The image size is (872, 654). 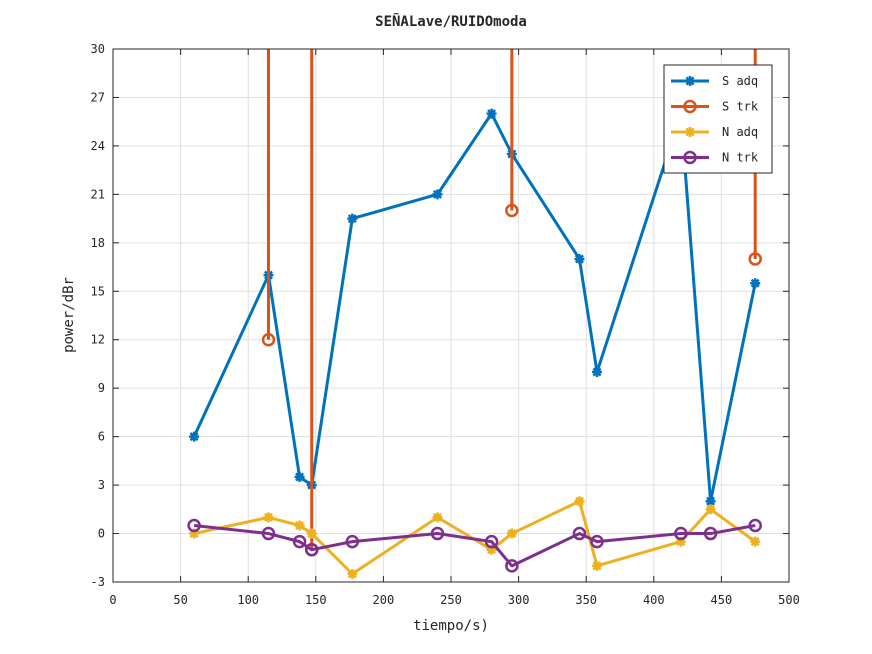 I want to click on legend: S adq S trk N adq N trk, so click(x=718, y=119).